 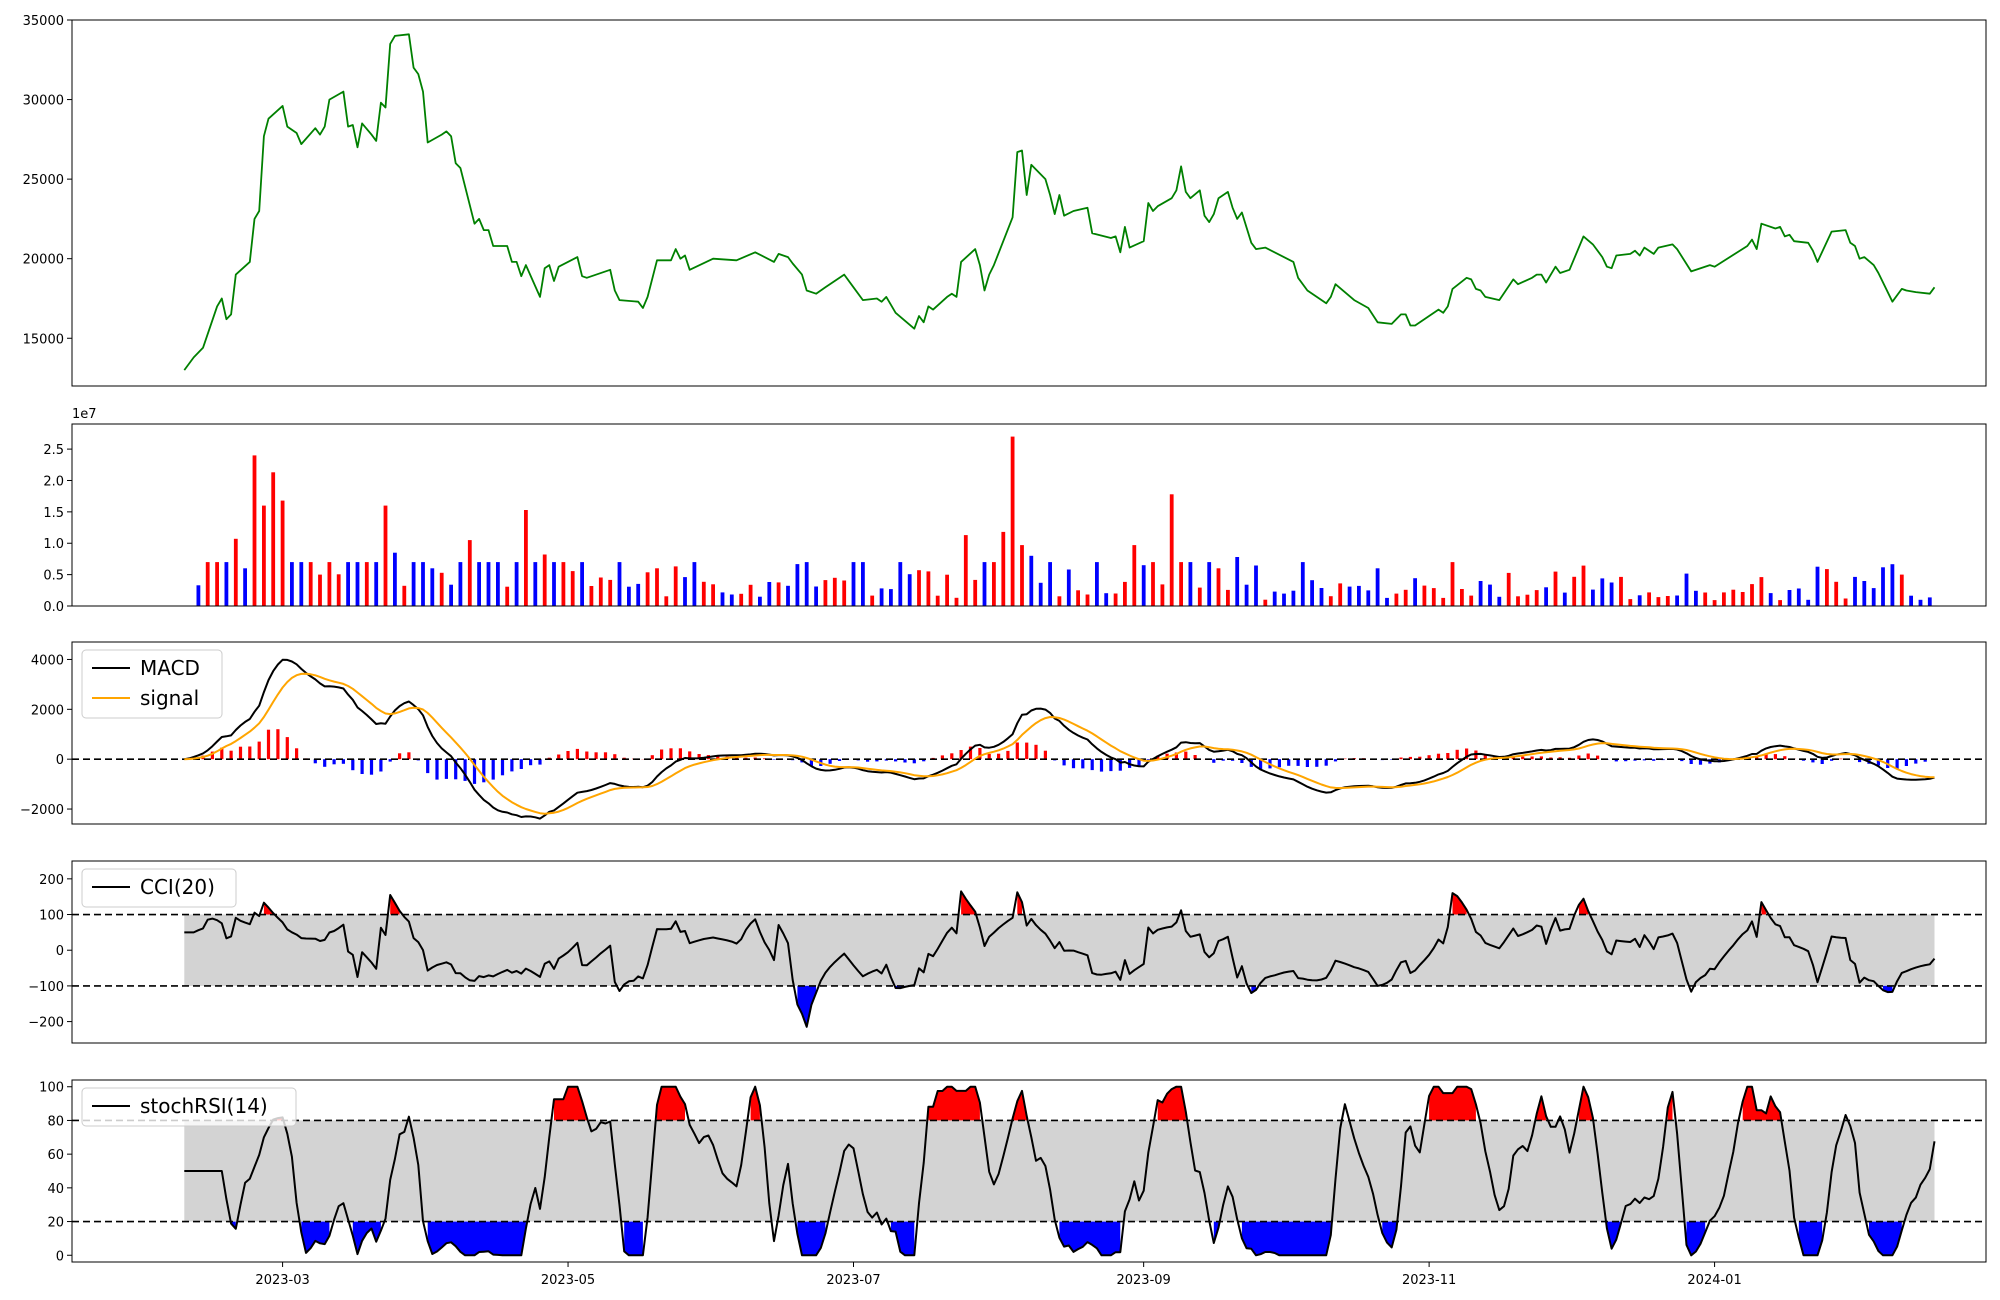 What do you see at coordinates (159, 888) in the screenshot?
I see `legend: CCI(20)` at bounding box center [159, 888].